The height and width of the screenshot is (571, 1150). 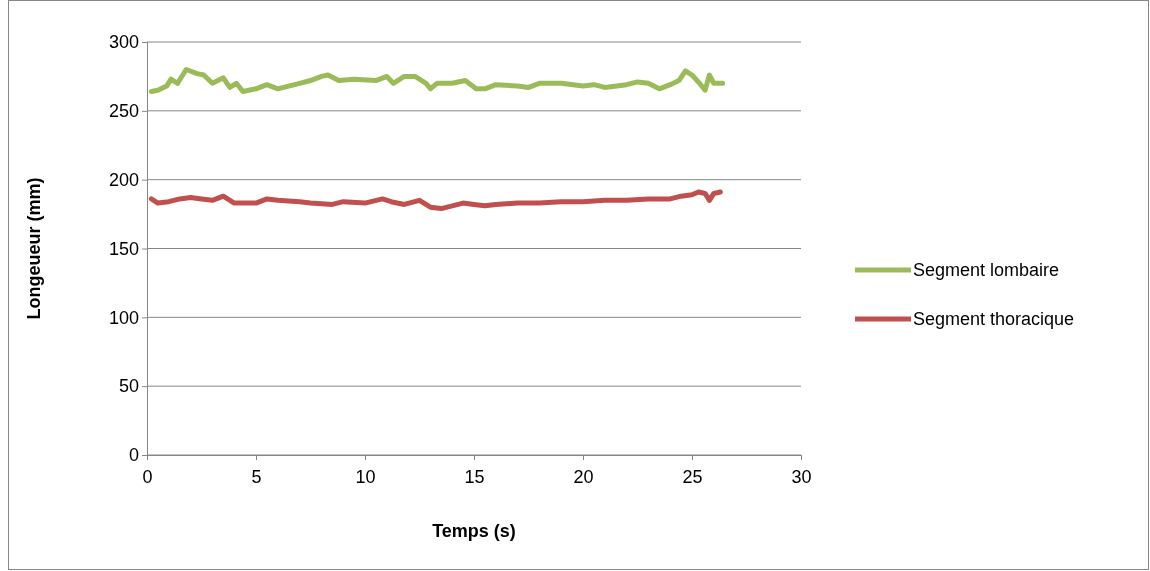 I want to click on y-tick-label: 150, so click(x=123, y=248).